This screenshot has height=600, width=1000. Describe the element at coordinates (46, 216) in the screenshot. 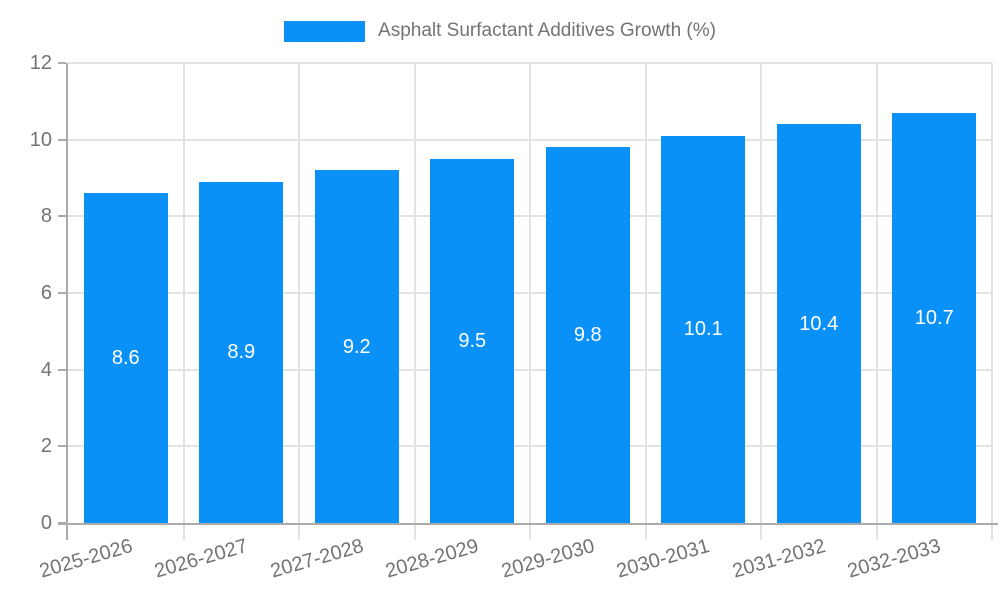

I see `y-axis-tick-label: 8` at that location.